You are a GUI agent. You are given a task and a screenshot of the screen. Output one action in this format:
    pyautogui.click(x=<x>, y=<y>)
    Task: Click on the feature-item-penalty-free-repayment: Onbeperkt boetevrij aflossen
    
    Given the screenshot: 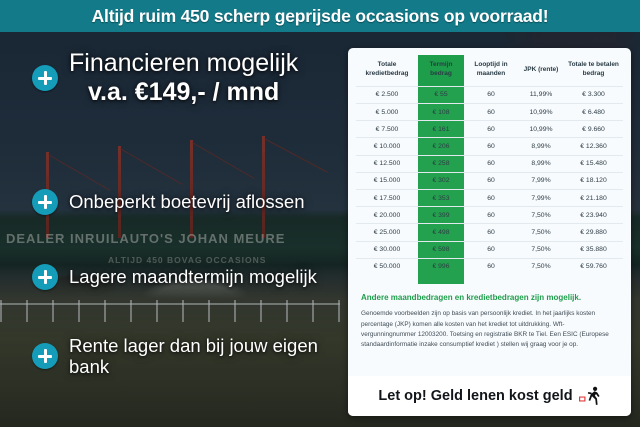 What is the action you would take?
    pyautogui.click(x=168, y=202)
    